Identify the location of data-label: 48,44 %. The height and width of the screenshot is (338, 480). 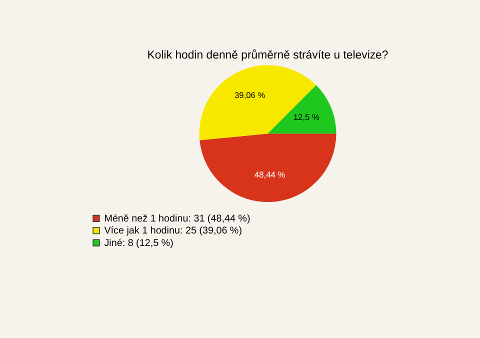
(270, 175).